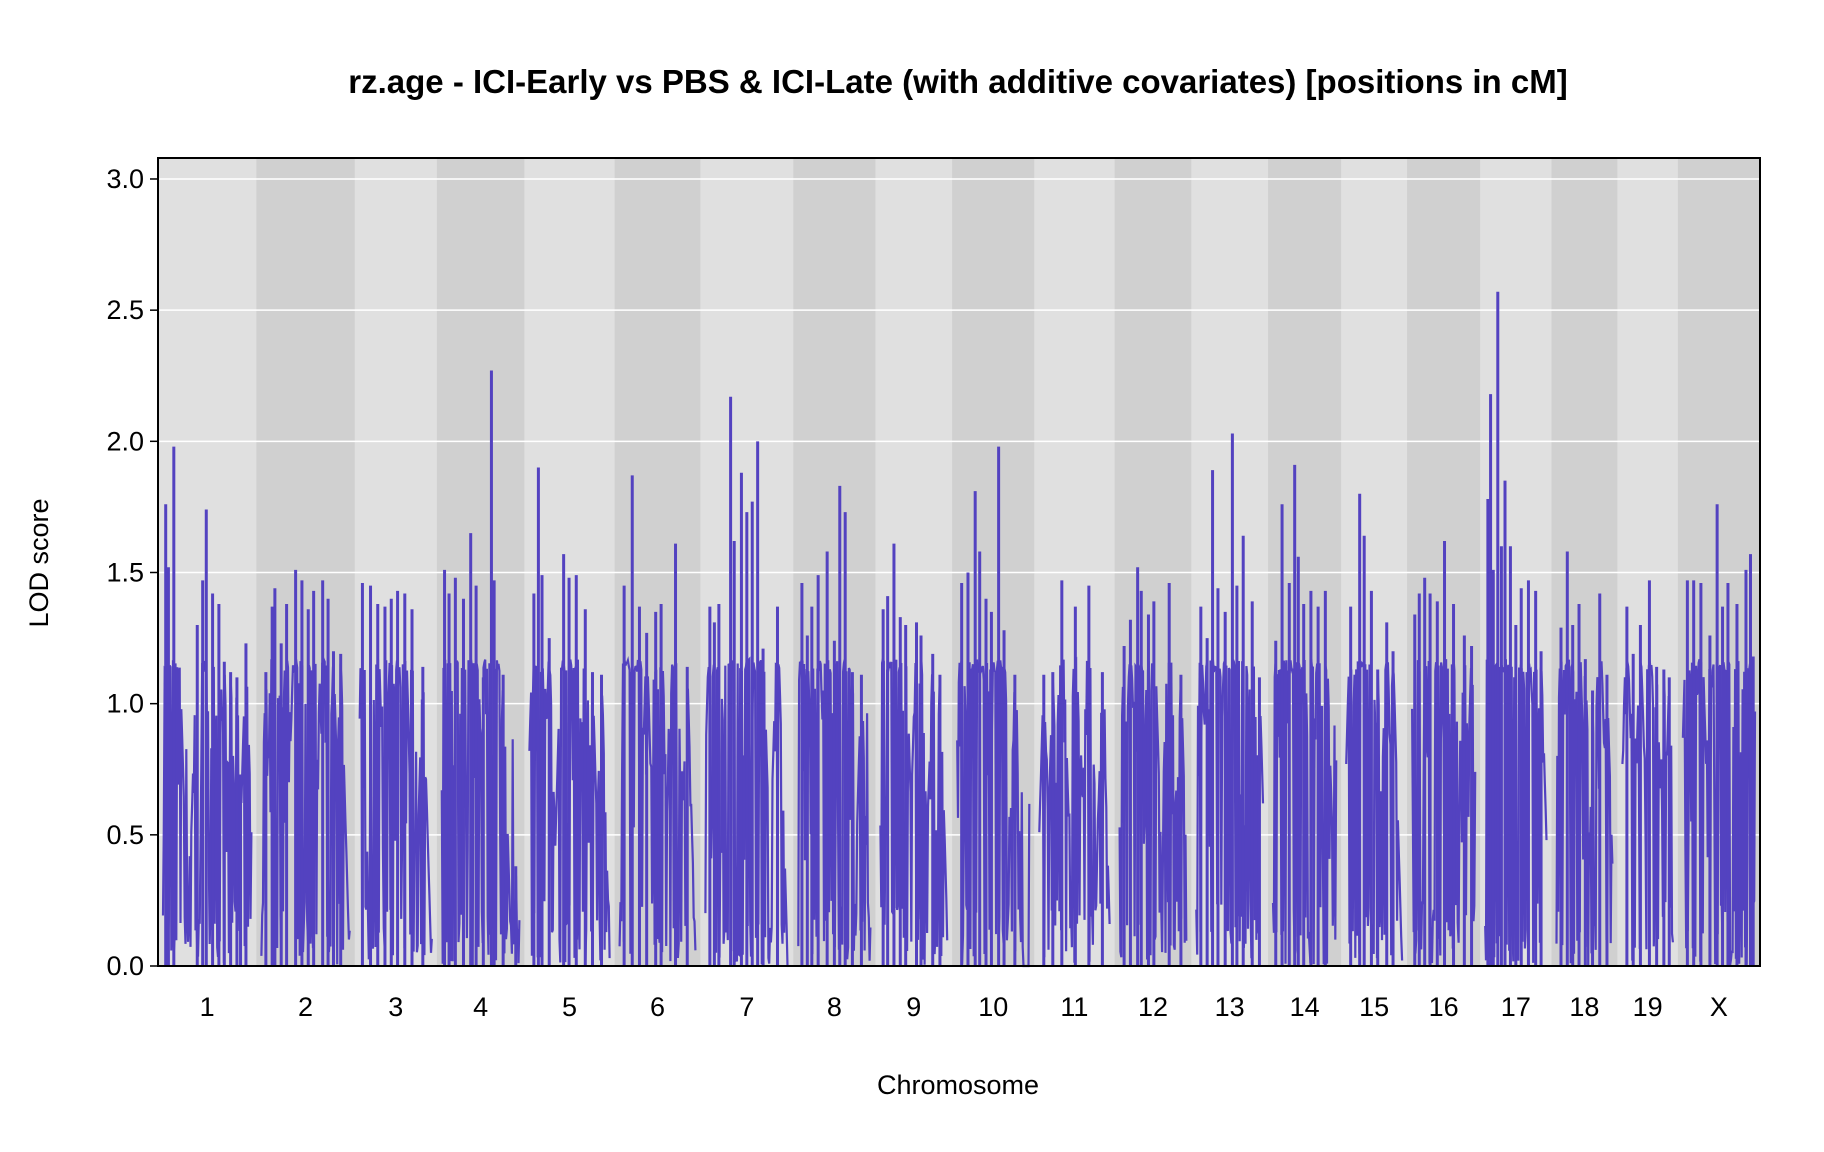 The height and width of the screenshot is (1152, 1824). Describe the element at coordinates (1444, 1007) in the screenshot. I see `x-tick-label: 16` at that location.